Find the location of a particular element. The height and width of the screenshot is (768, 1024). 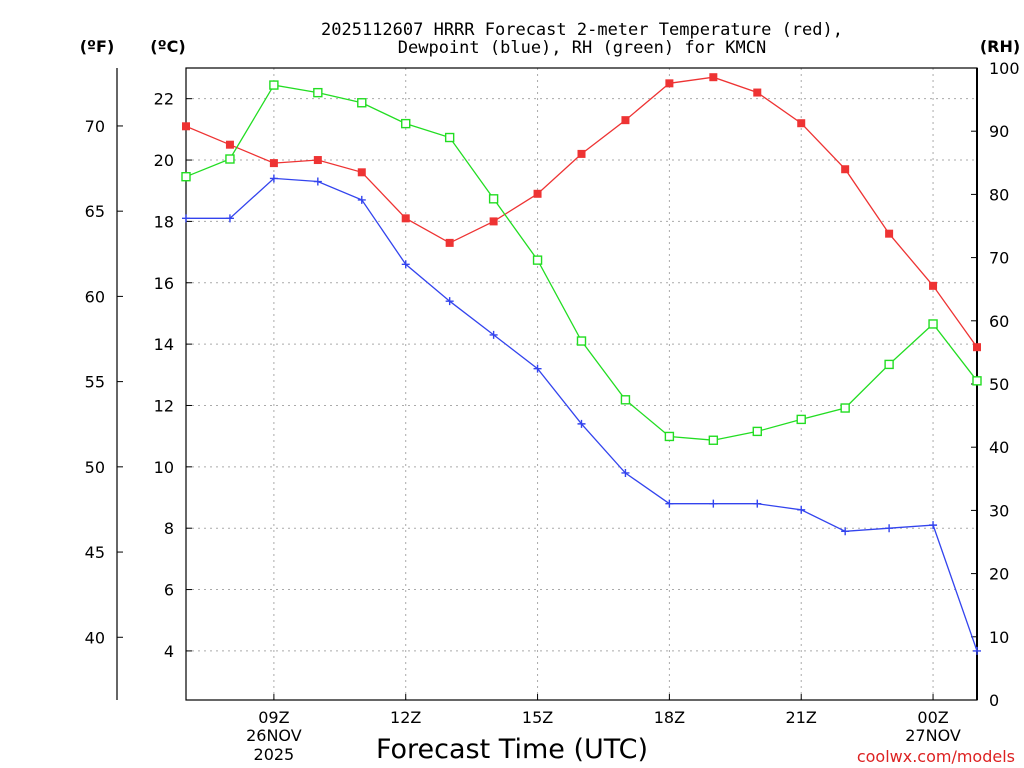

rh-tick-label: 100 is located at coordinates (1004, 68).